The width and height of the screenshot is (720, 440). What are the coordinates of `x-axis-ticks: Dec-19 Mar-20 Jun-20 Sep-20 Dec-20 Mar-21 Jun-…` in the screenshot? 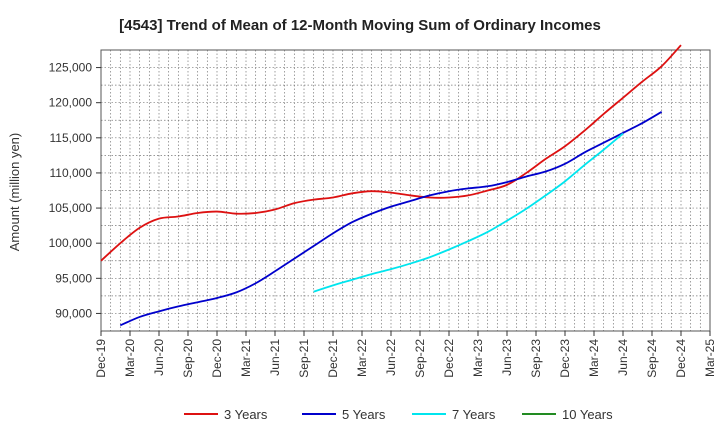 It's located at (405, 354).